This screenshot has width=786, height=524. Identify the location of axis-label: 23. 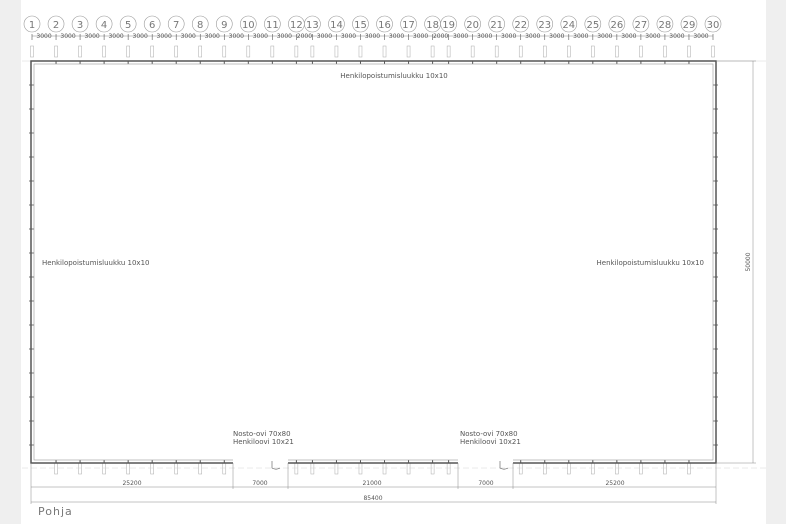
(544, 25).